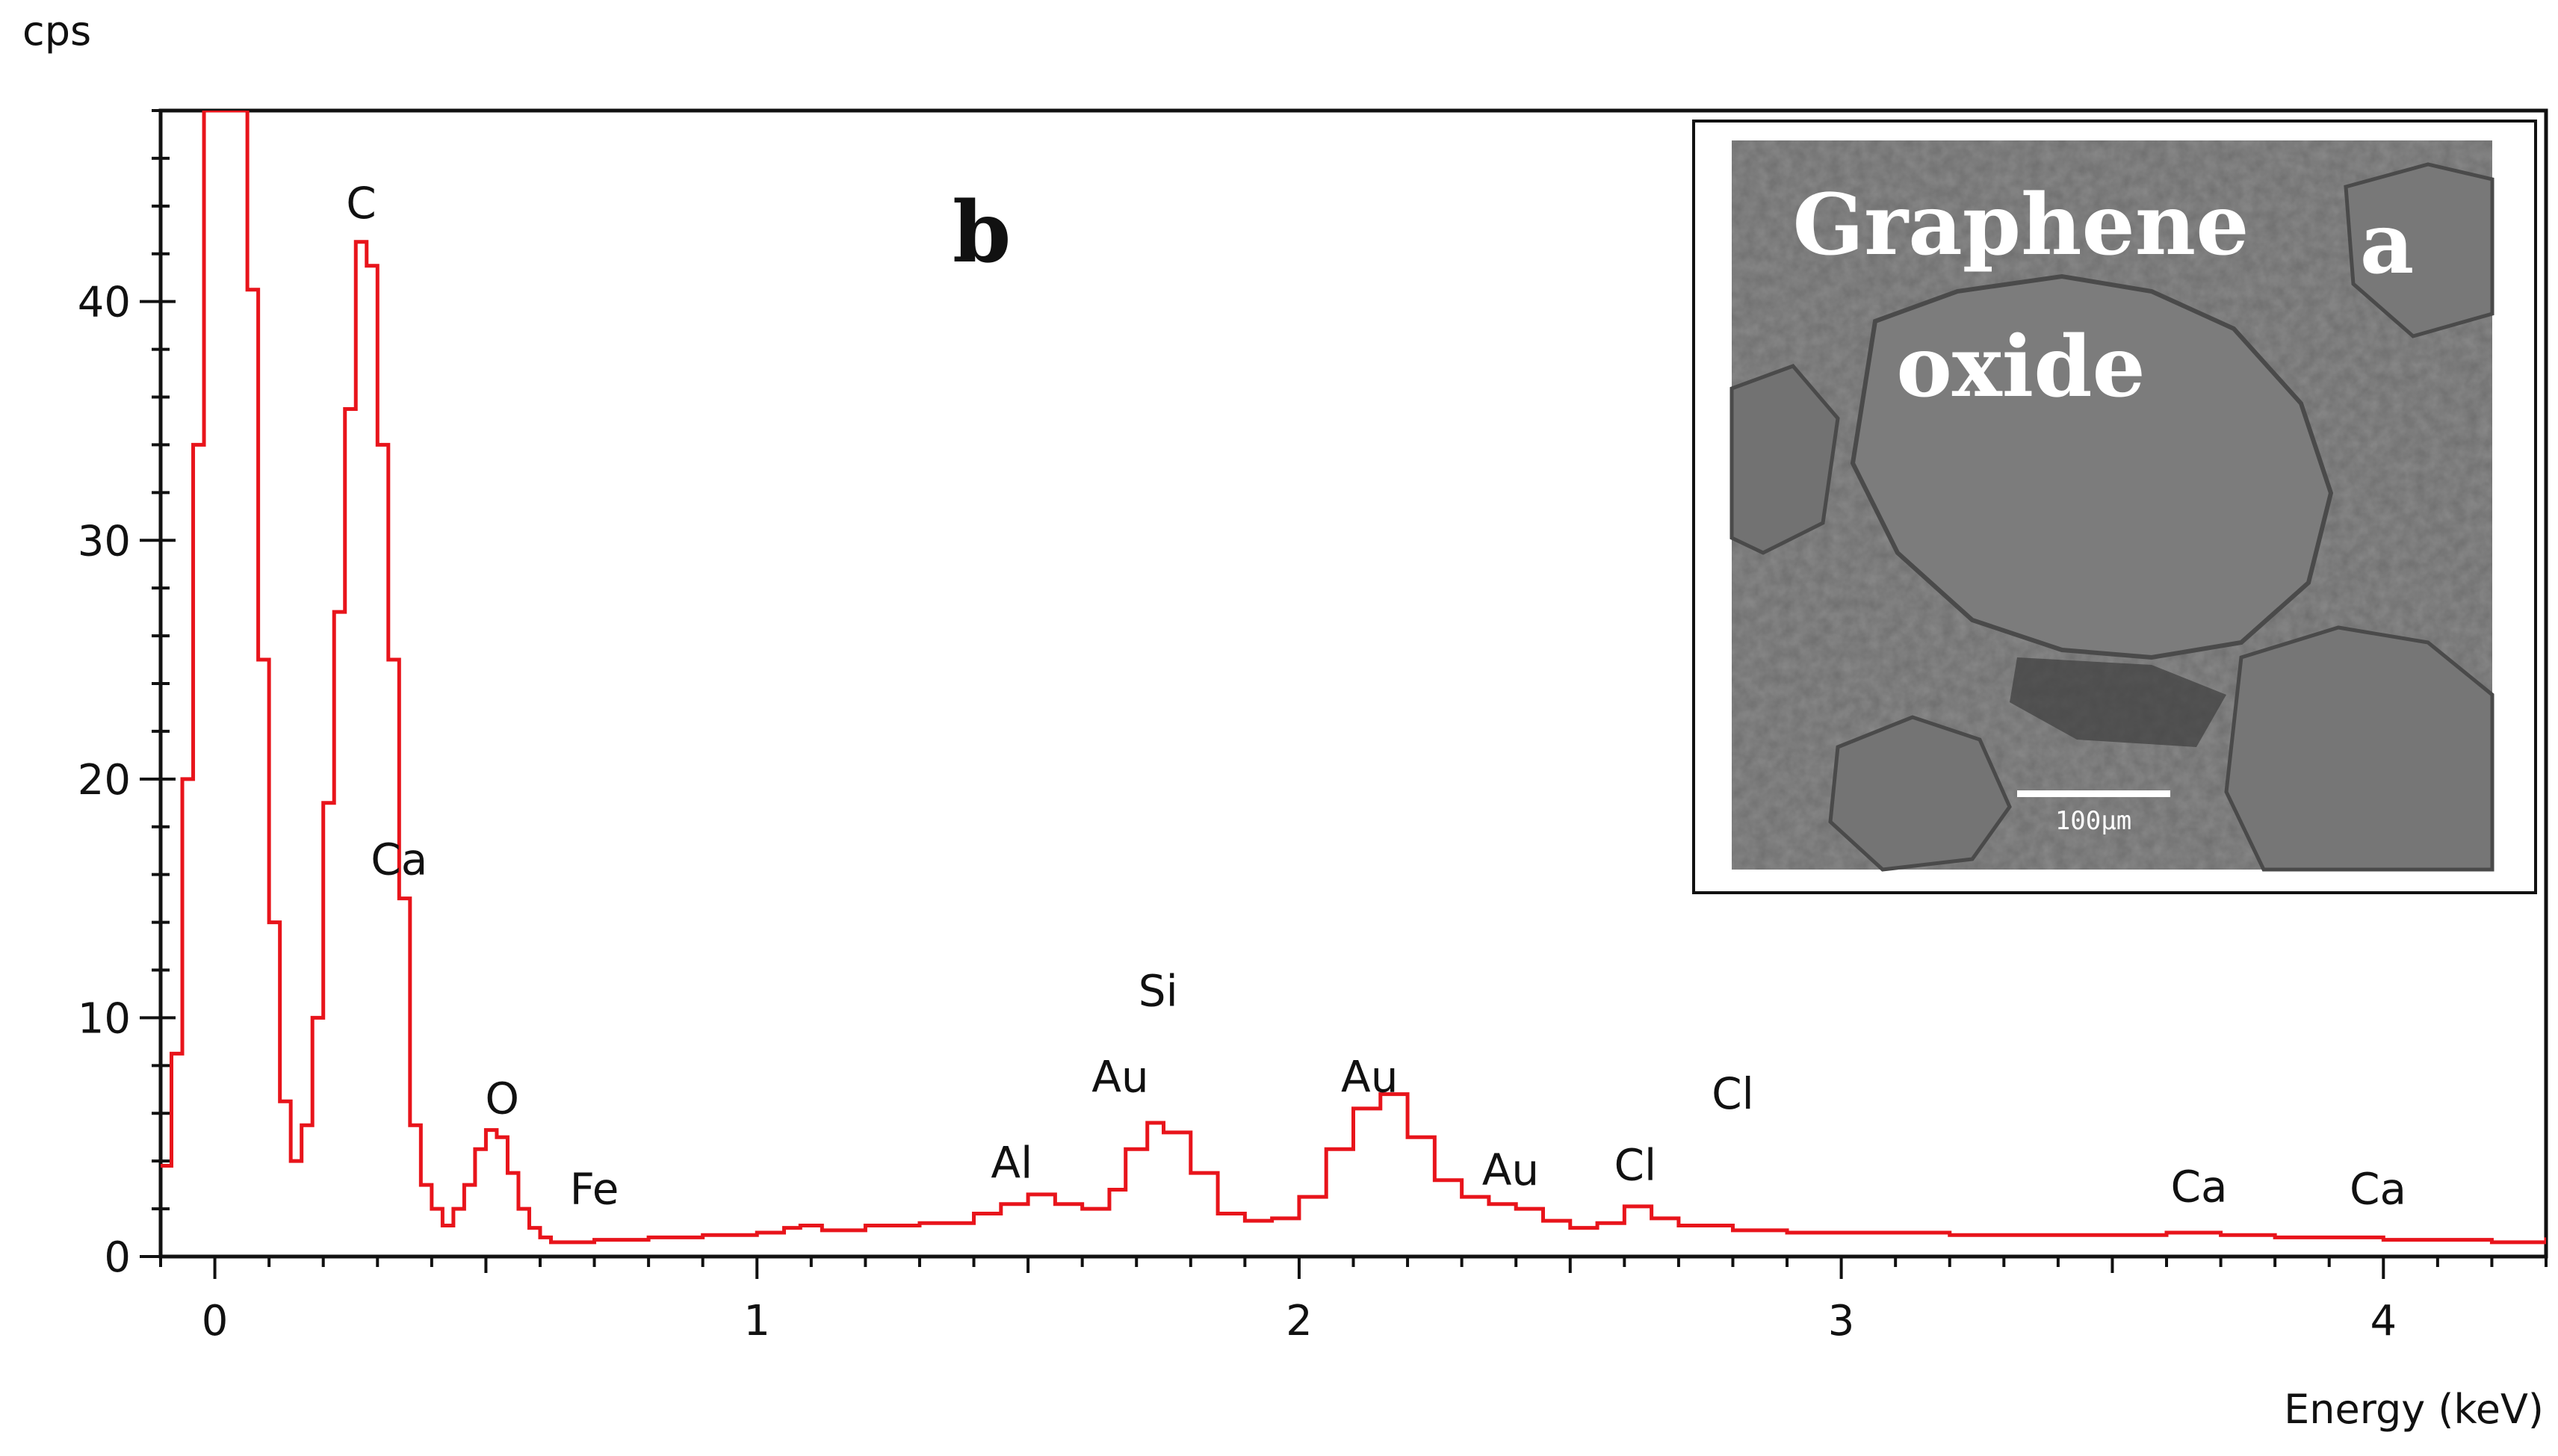 This screenshot has height=1456, width=2558. I want to click on panel-label-b: b, so click(982, 233).